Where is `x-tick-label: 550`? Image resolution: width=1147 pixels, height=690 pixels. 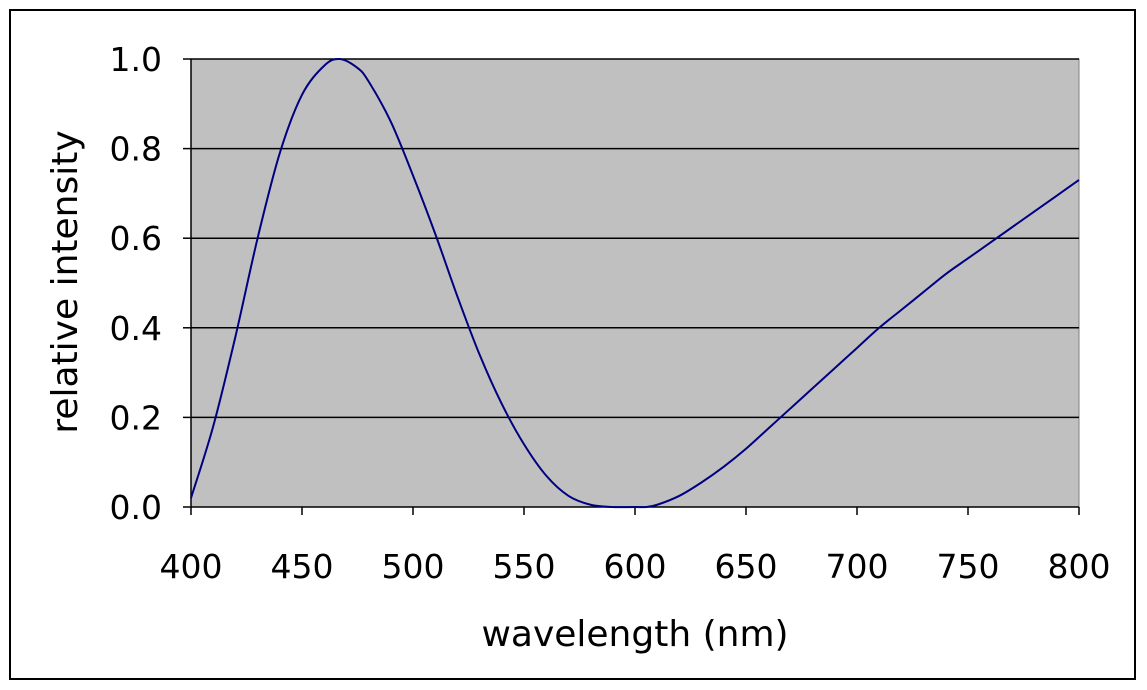 x-tick-label: 550 is located at coordinates (524, 566).